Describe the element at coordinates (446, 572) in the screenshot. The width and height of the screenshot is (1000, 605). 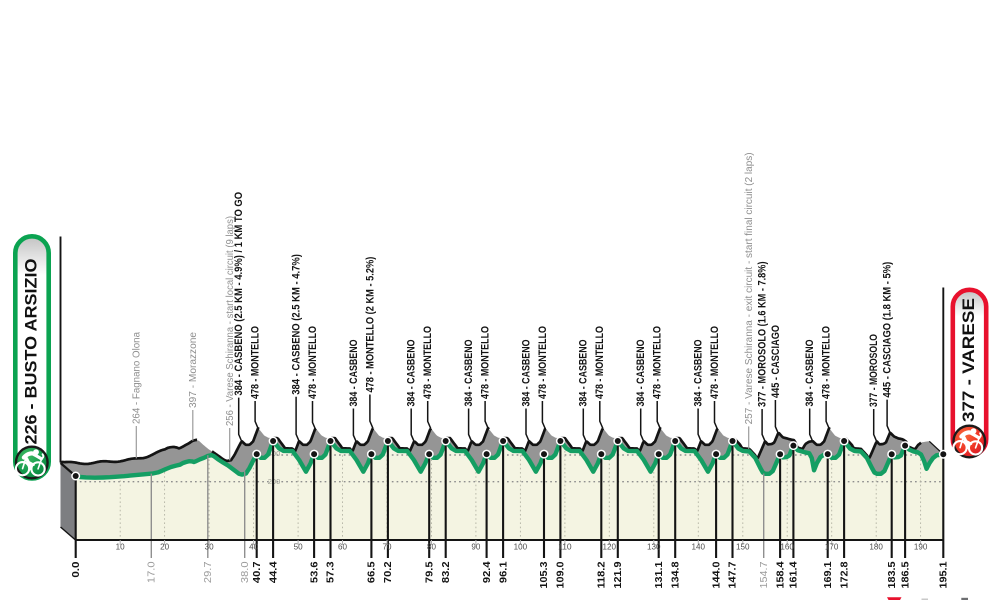
I see `svg-text: 83.2` at that location.